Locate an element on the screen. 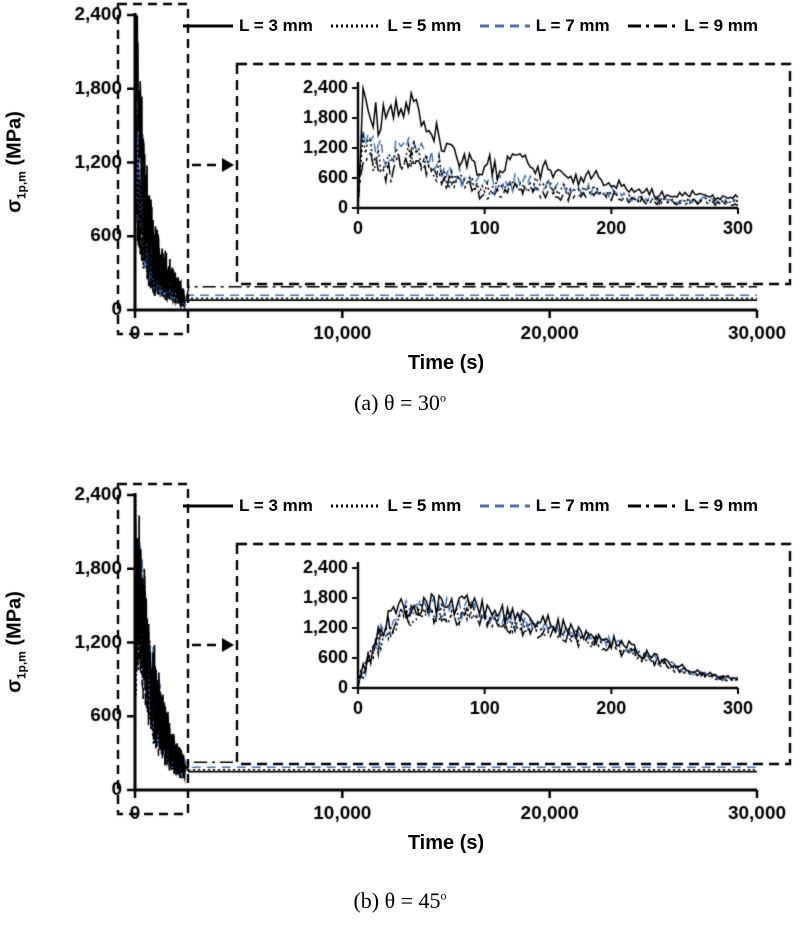  x-axis-label-a: Time (s) is located at coordinates (446, 363).